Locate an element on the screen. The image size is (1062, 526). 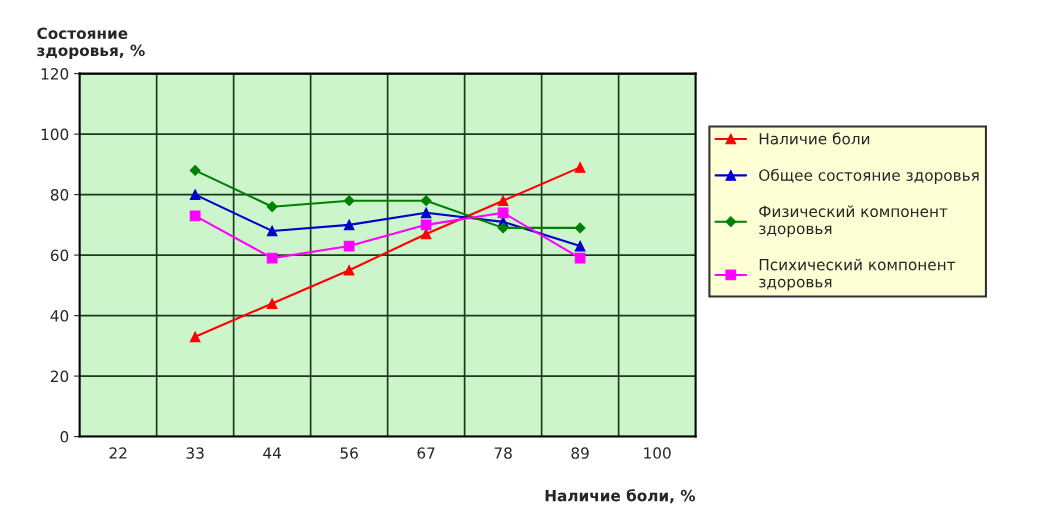
y-axis-title: Состояние здоровья, % is located at coordinates (91, 43).